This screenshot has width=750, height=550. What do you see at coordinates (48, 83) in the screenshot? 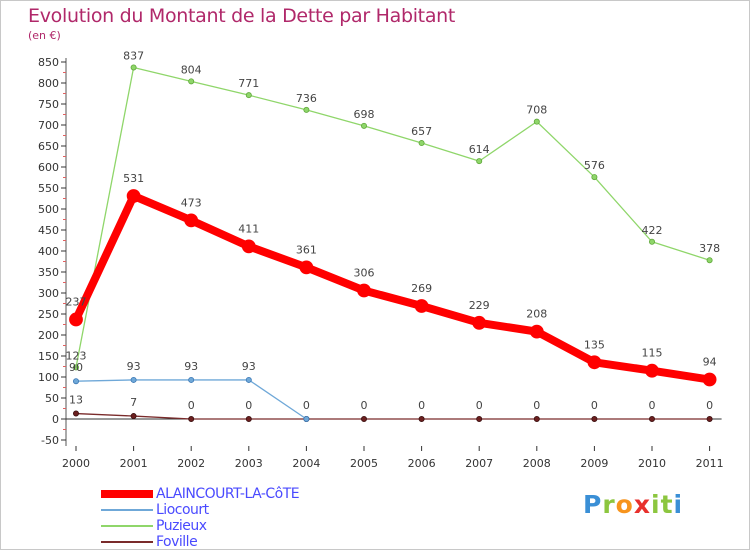
I see `y-tick-label: 800` at bounding box center [48, 83].